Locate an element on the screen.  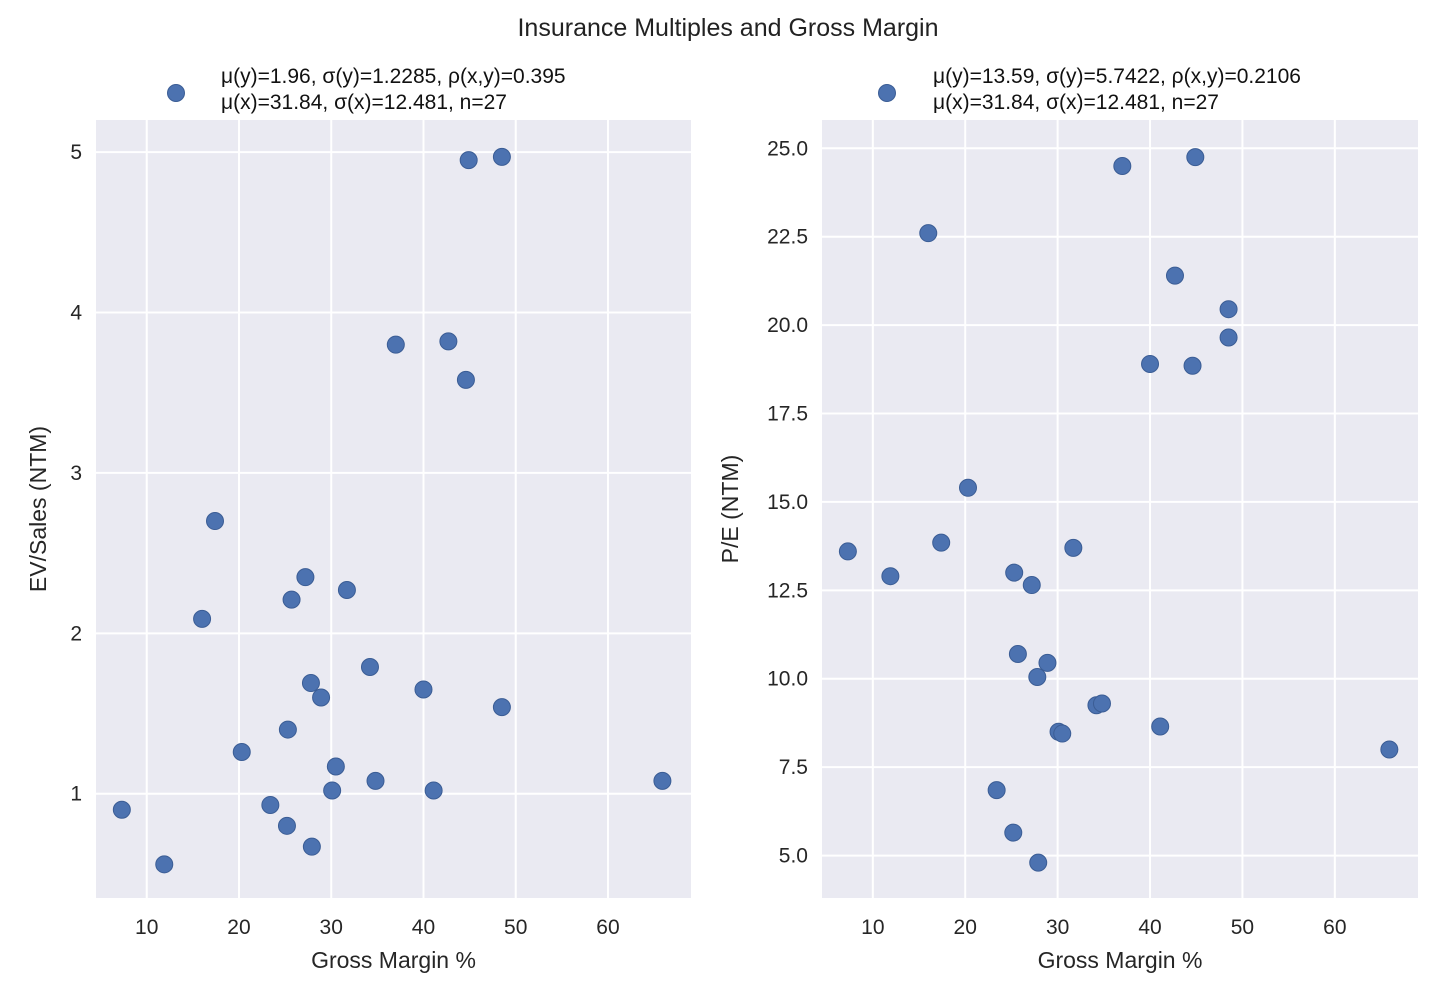
y-tick-label: 3 is located at coordinates (76, 473).